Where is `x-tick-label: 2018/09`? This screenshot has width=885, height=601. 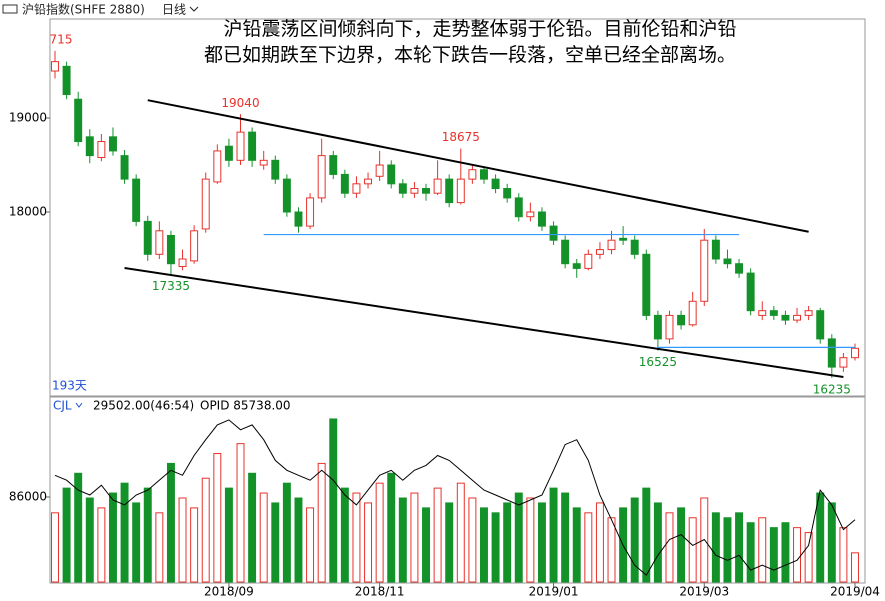 x-tick-label: 2018/09 is located at coordinates (229, 592).